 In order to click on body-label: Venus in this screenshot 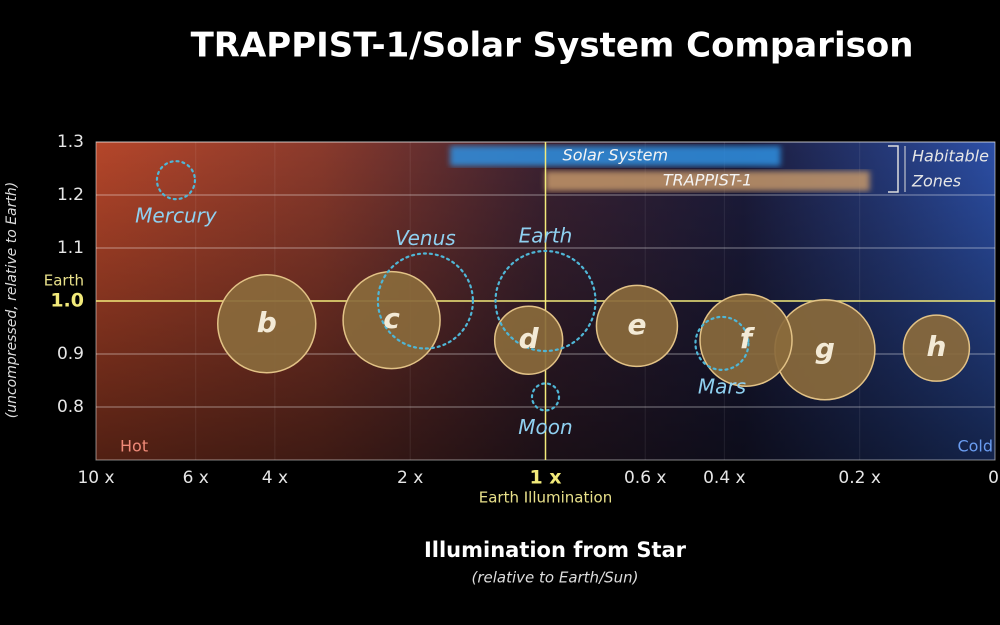, I will do `click(425, 238)`.